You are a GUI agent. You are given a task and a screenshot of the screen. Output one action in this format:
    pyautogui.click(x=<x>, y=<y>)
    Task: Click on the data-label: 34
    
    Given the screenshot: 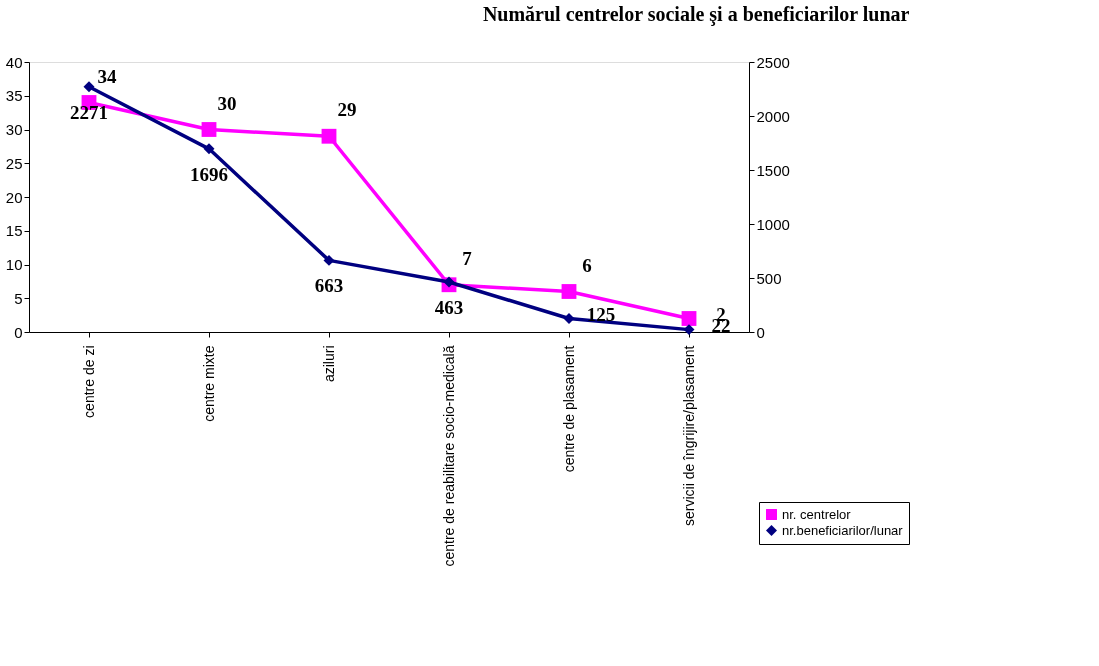 What is the action you would take?
    pyautogui.click(x=107, y=76)
    